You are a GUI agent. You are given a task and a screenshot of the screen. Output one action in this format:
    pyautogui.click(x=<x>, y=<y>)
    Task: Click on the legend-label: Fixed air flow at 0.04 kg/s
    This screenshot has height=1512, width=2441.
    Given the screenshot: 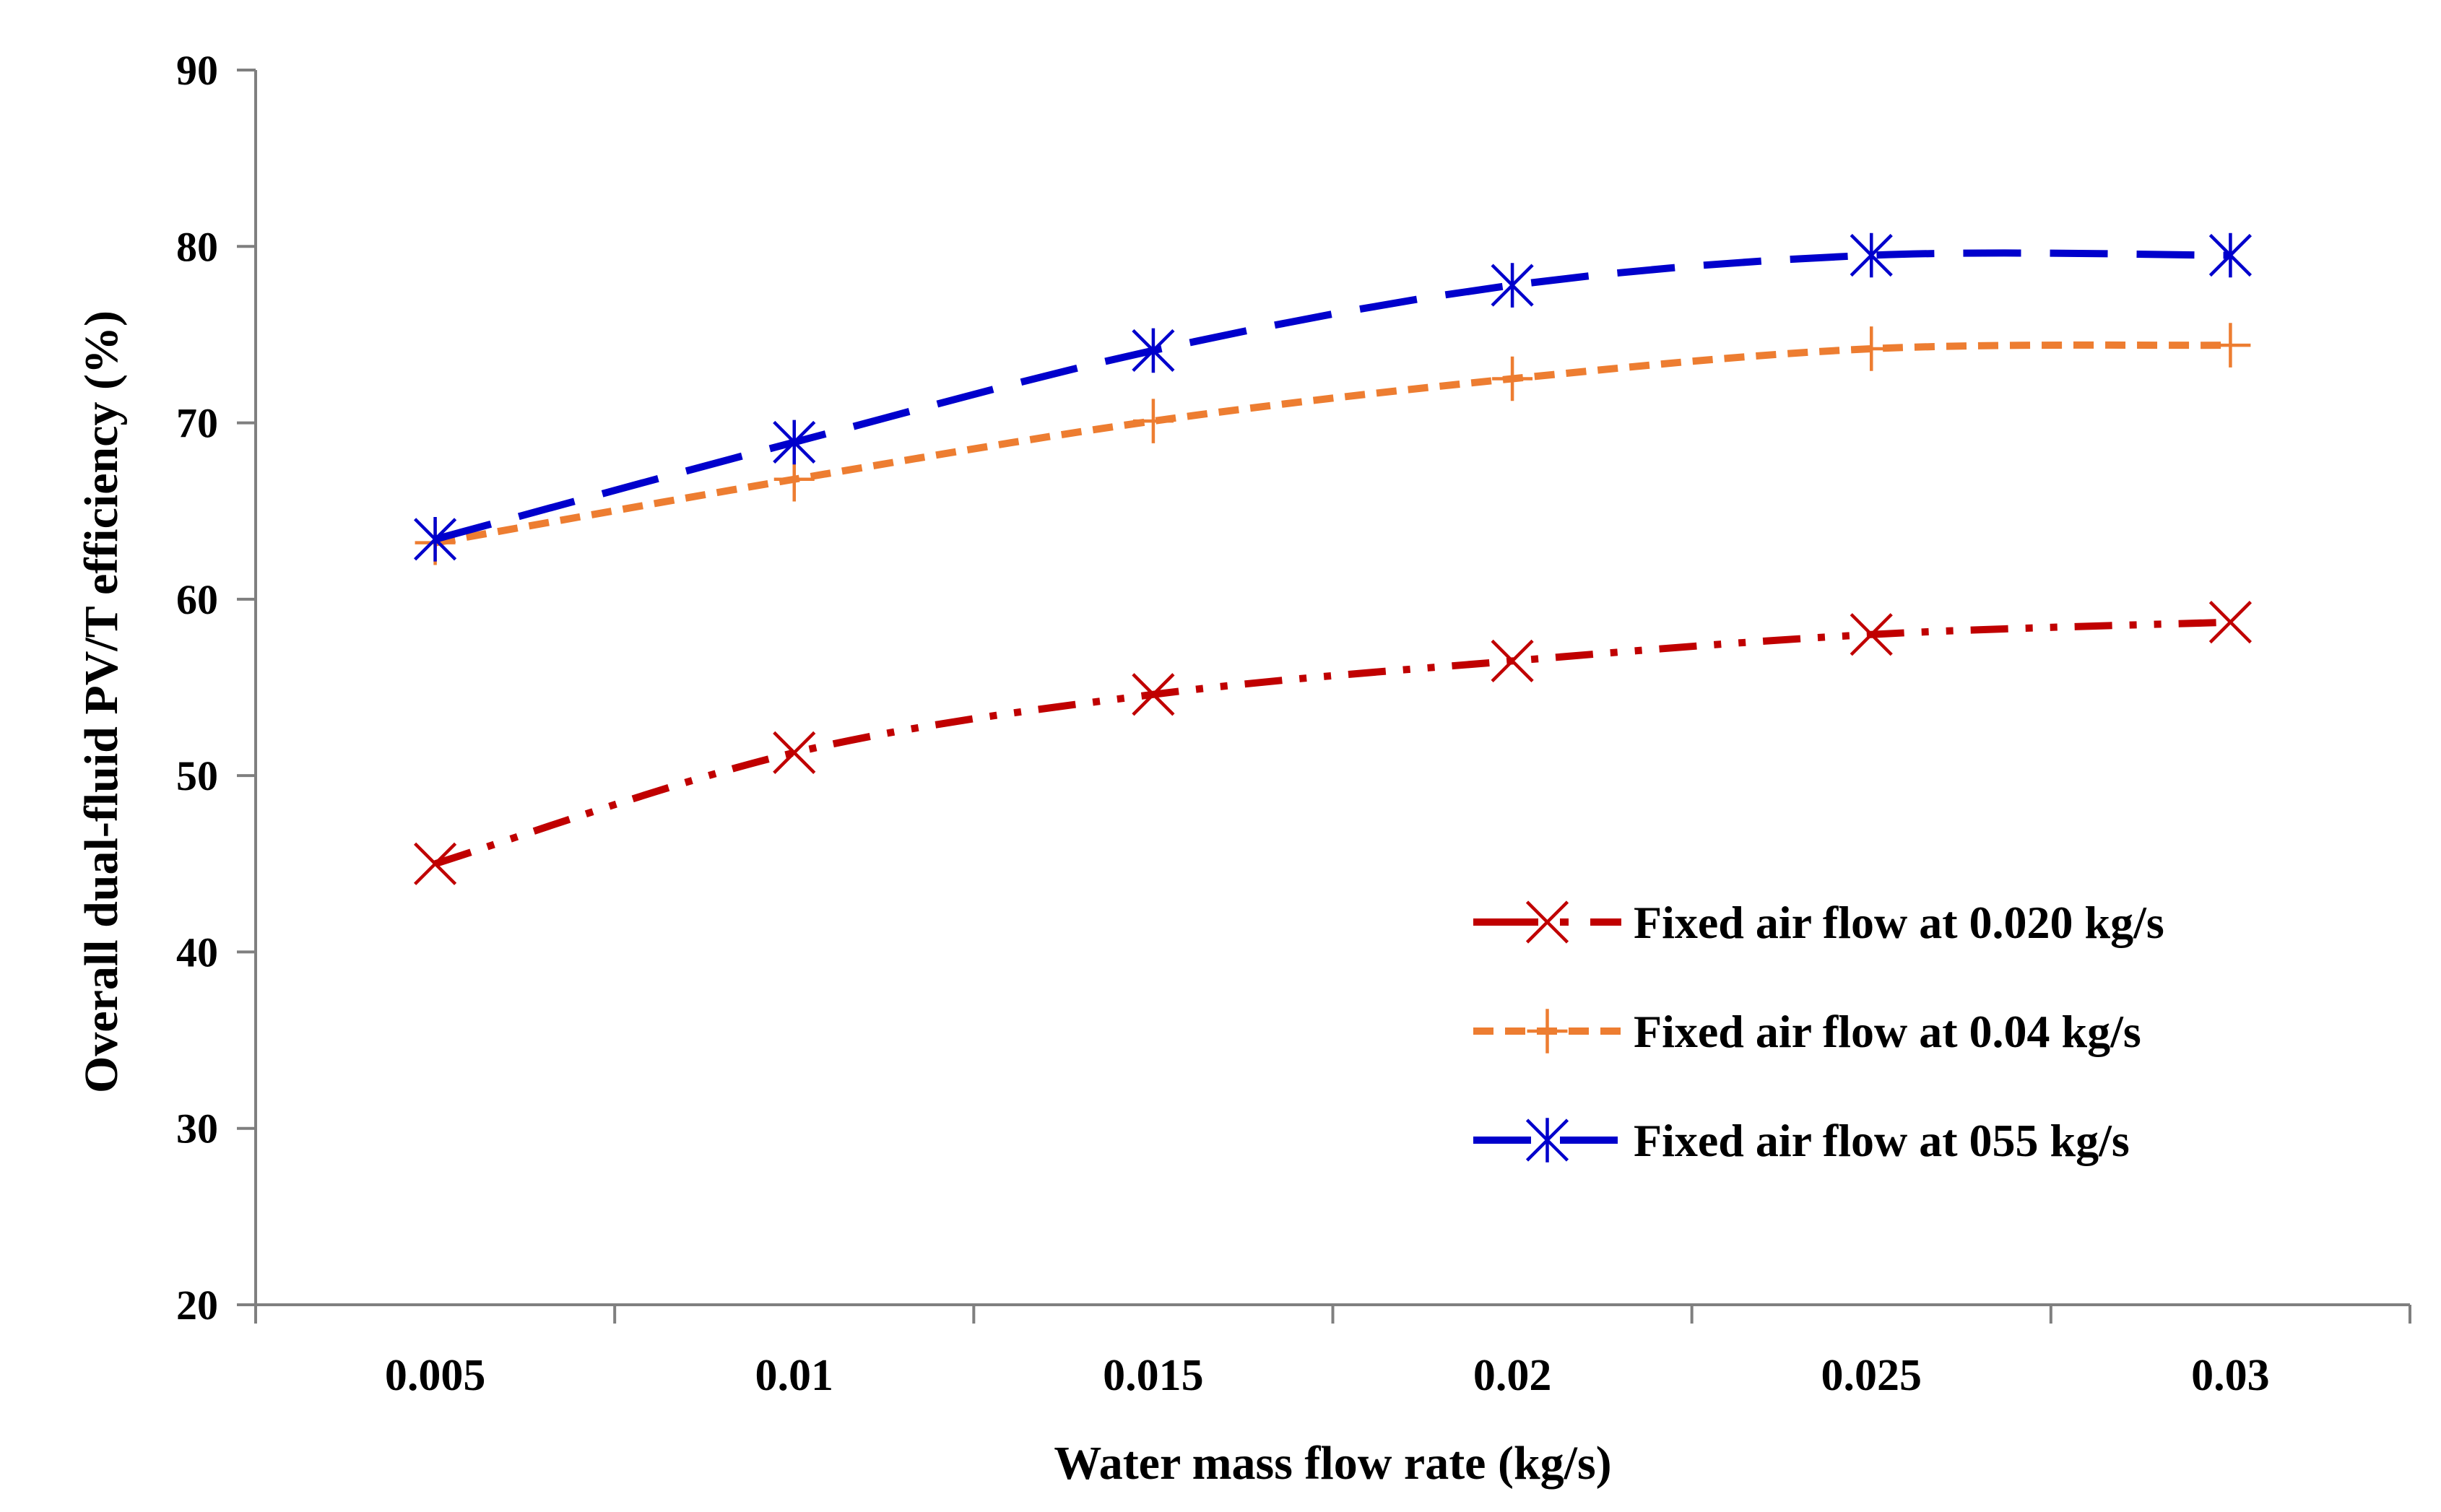 What is the action you would take?
    pyautogui.click(x=1887, y=1031)
    